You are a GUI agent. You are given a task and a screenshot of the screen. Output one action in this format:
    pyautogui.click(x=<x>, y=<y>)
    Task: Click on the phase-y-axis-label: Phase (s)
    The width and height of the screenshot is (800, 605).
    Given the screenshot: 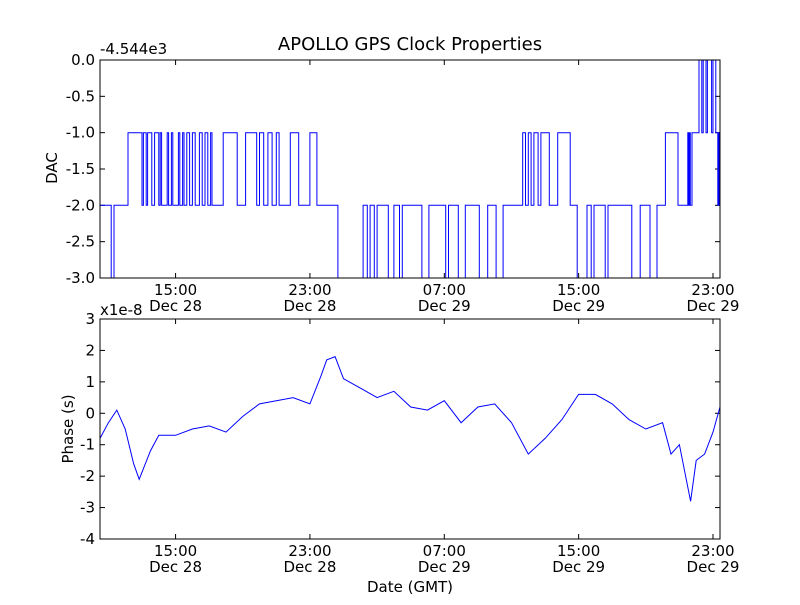 What is the action you would take?
    pyautogui.click(x=68, y=428)
    